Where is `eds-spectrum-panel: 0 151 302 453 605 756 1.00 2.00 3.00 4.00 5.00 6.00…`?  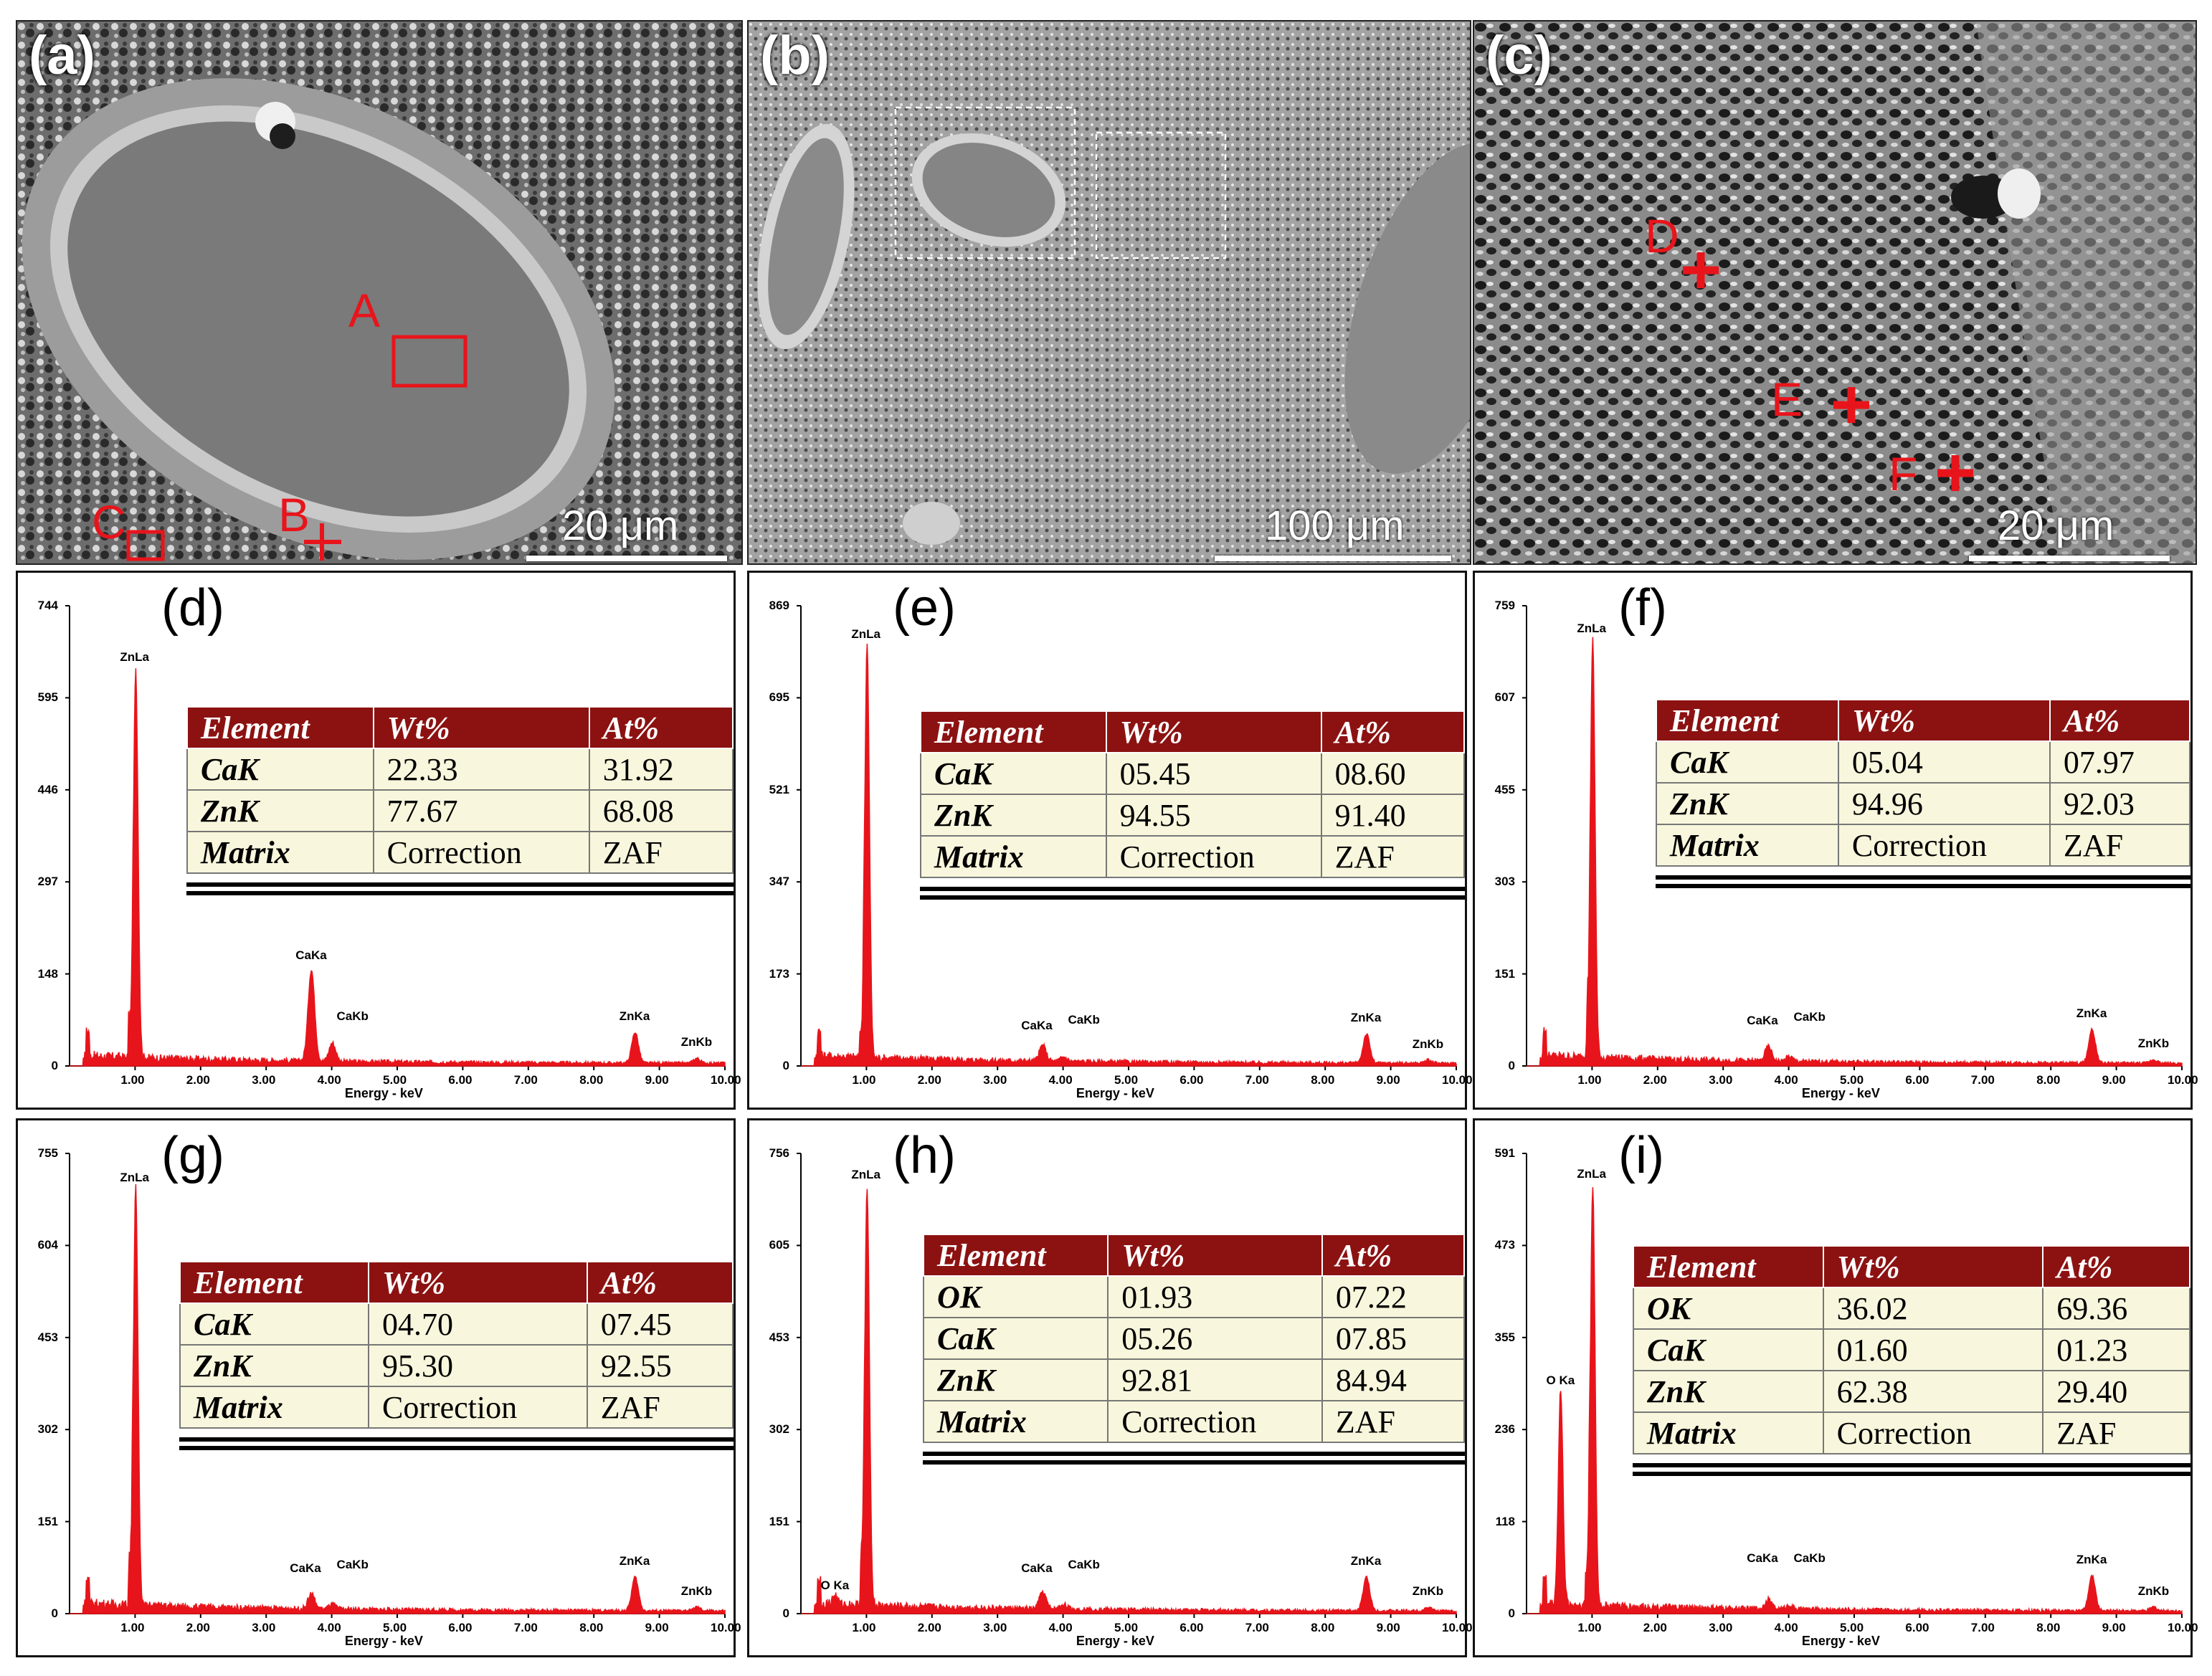
eds-spectrum-panel: 0 151 302 453 605 756 1.00 2.00 3.00 4.00 5.00 6.00… is located at coordinates (1110, 1388).